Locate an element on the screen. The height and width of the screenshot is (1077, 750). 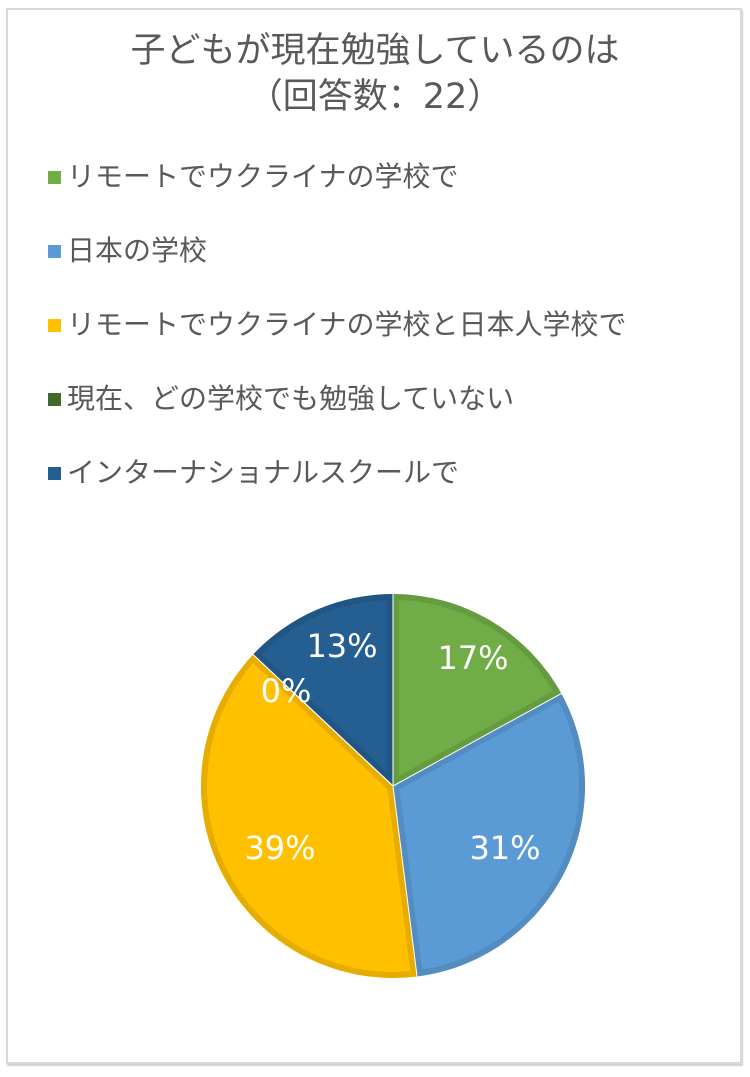
chart-title: 子どもが現在勉強しているのは （回答数：22） is located at coordinates (375, 74).